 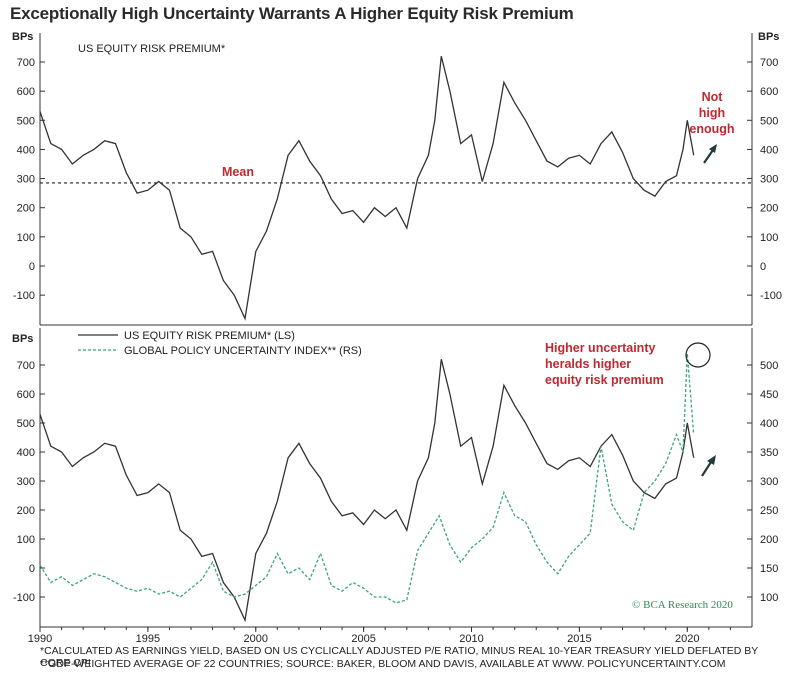 What do you see at coordinates (769, 453) in the screenshot?
I see `y-tick-label-right: 350` at bounding box center [769, 453].